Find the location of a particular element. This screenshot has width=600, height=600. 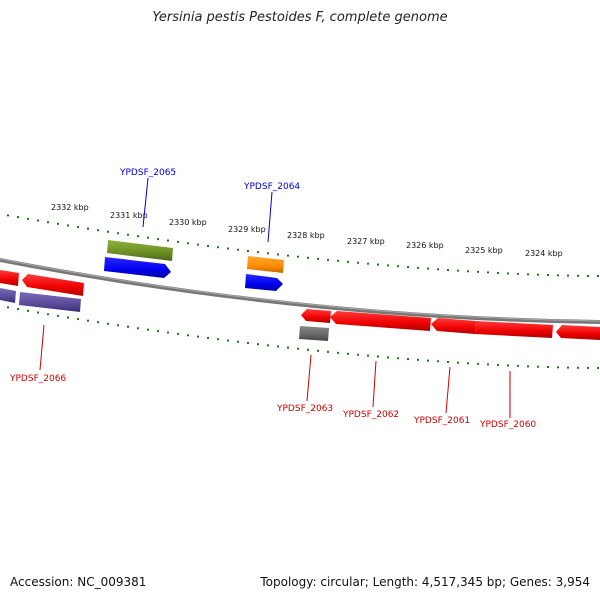

gene-label: YPDSF_2063 is located at coordinates (304, 409).